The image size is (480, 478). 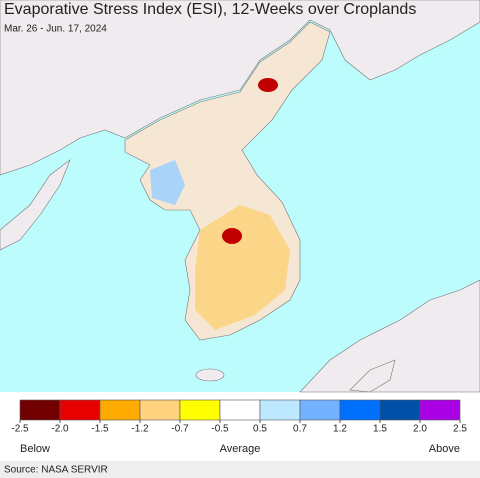 I want to click on legend-tick-label: 2.0, so click(x=420, y=429).